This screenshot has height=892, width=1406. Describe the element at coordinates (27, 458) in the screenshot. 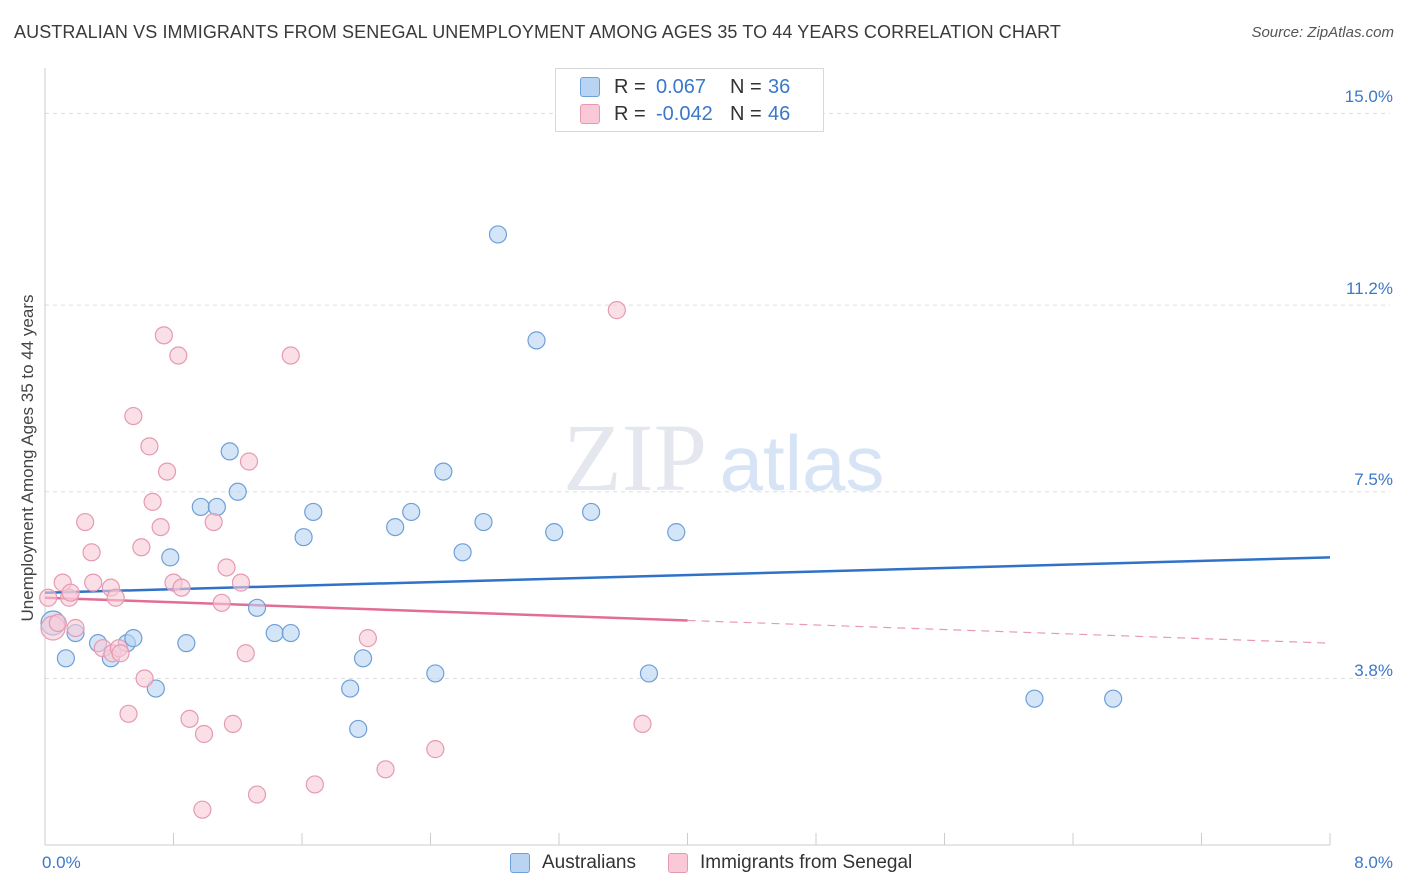

I see `y-axis-label: Unemployment Among Ages 35 to 44 years` at that location.